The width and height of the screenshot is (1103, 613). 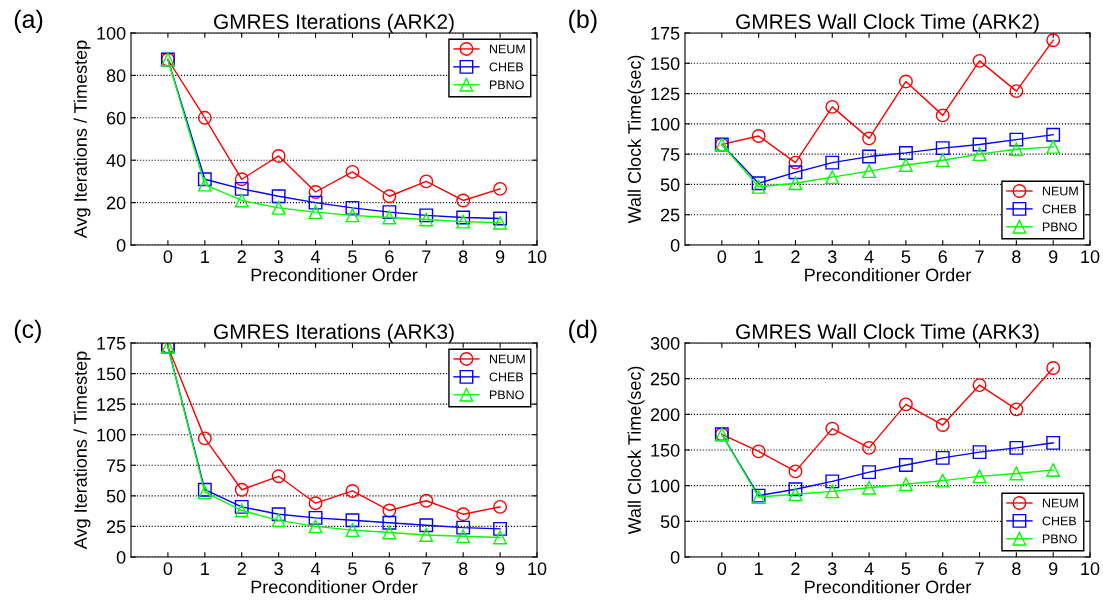 What do you see at coordinates (28, 21) in the screenshot?
I see `text: (a)` at bounding box center [28, 21].